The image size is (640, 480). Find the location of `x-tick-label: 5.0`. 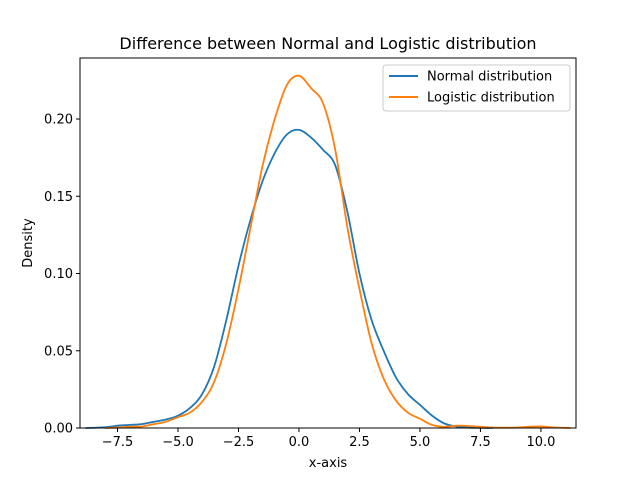

x-tick-label: 5.0 is located at coordinates (420, 442).